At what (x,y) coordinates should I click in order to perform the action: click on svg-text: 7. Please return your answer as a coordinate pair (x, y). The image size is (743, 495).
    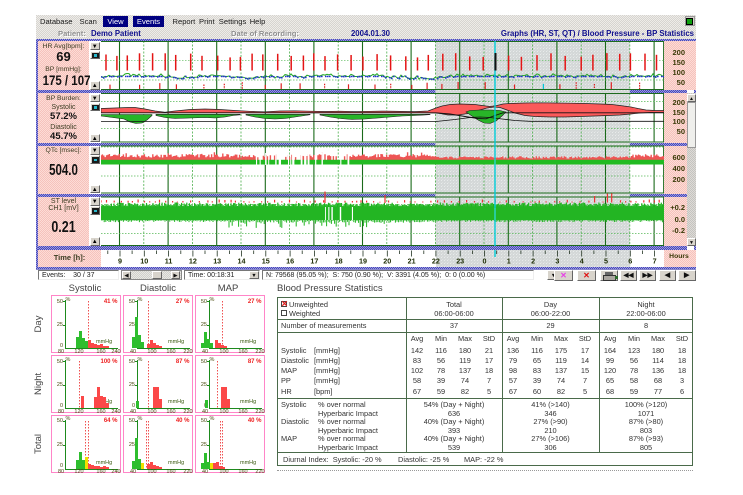
    Looking at the image, I should click on (655, 260).